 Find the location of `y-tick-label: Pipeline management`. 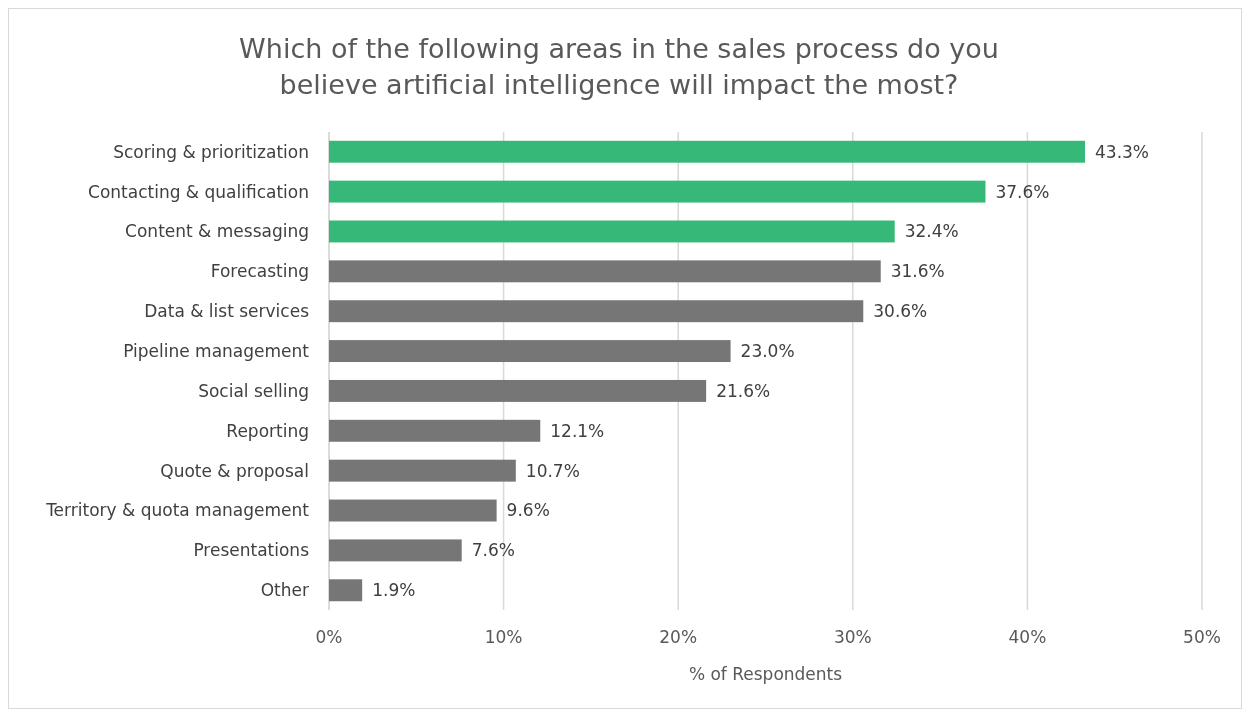

y-tick-label: Pipeline management is located at coordinates (216, 351).